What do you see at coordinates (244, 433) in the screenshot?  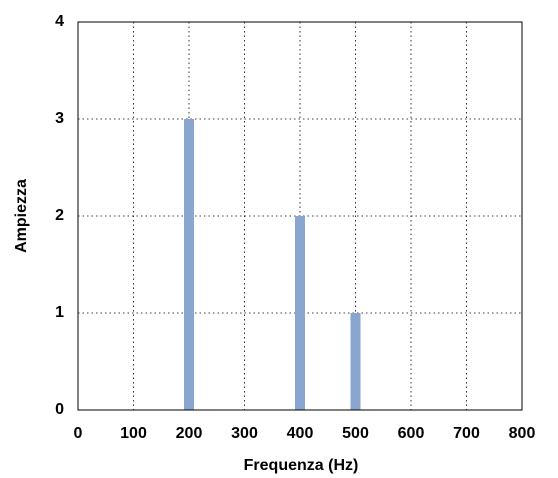 I see `x-tick-label: 300` at bounding box center [244, 433].